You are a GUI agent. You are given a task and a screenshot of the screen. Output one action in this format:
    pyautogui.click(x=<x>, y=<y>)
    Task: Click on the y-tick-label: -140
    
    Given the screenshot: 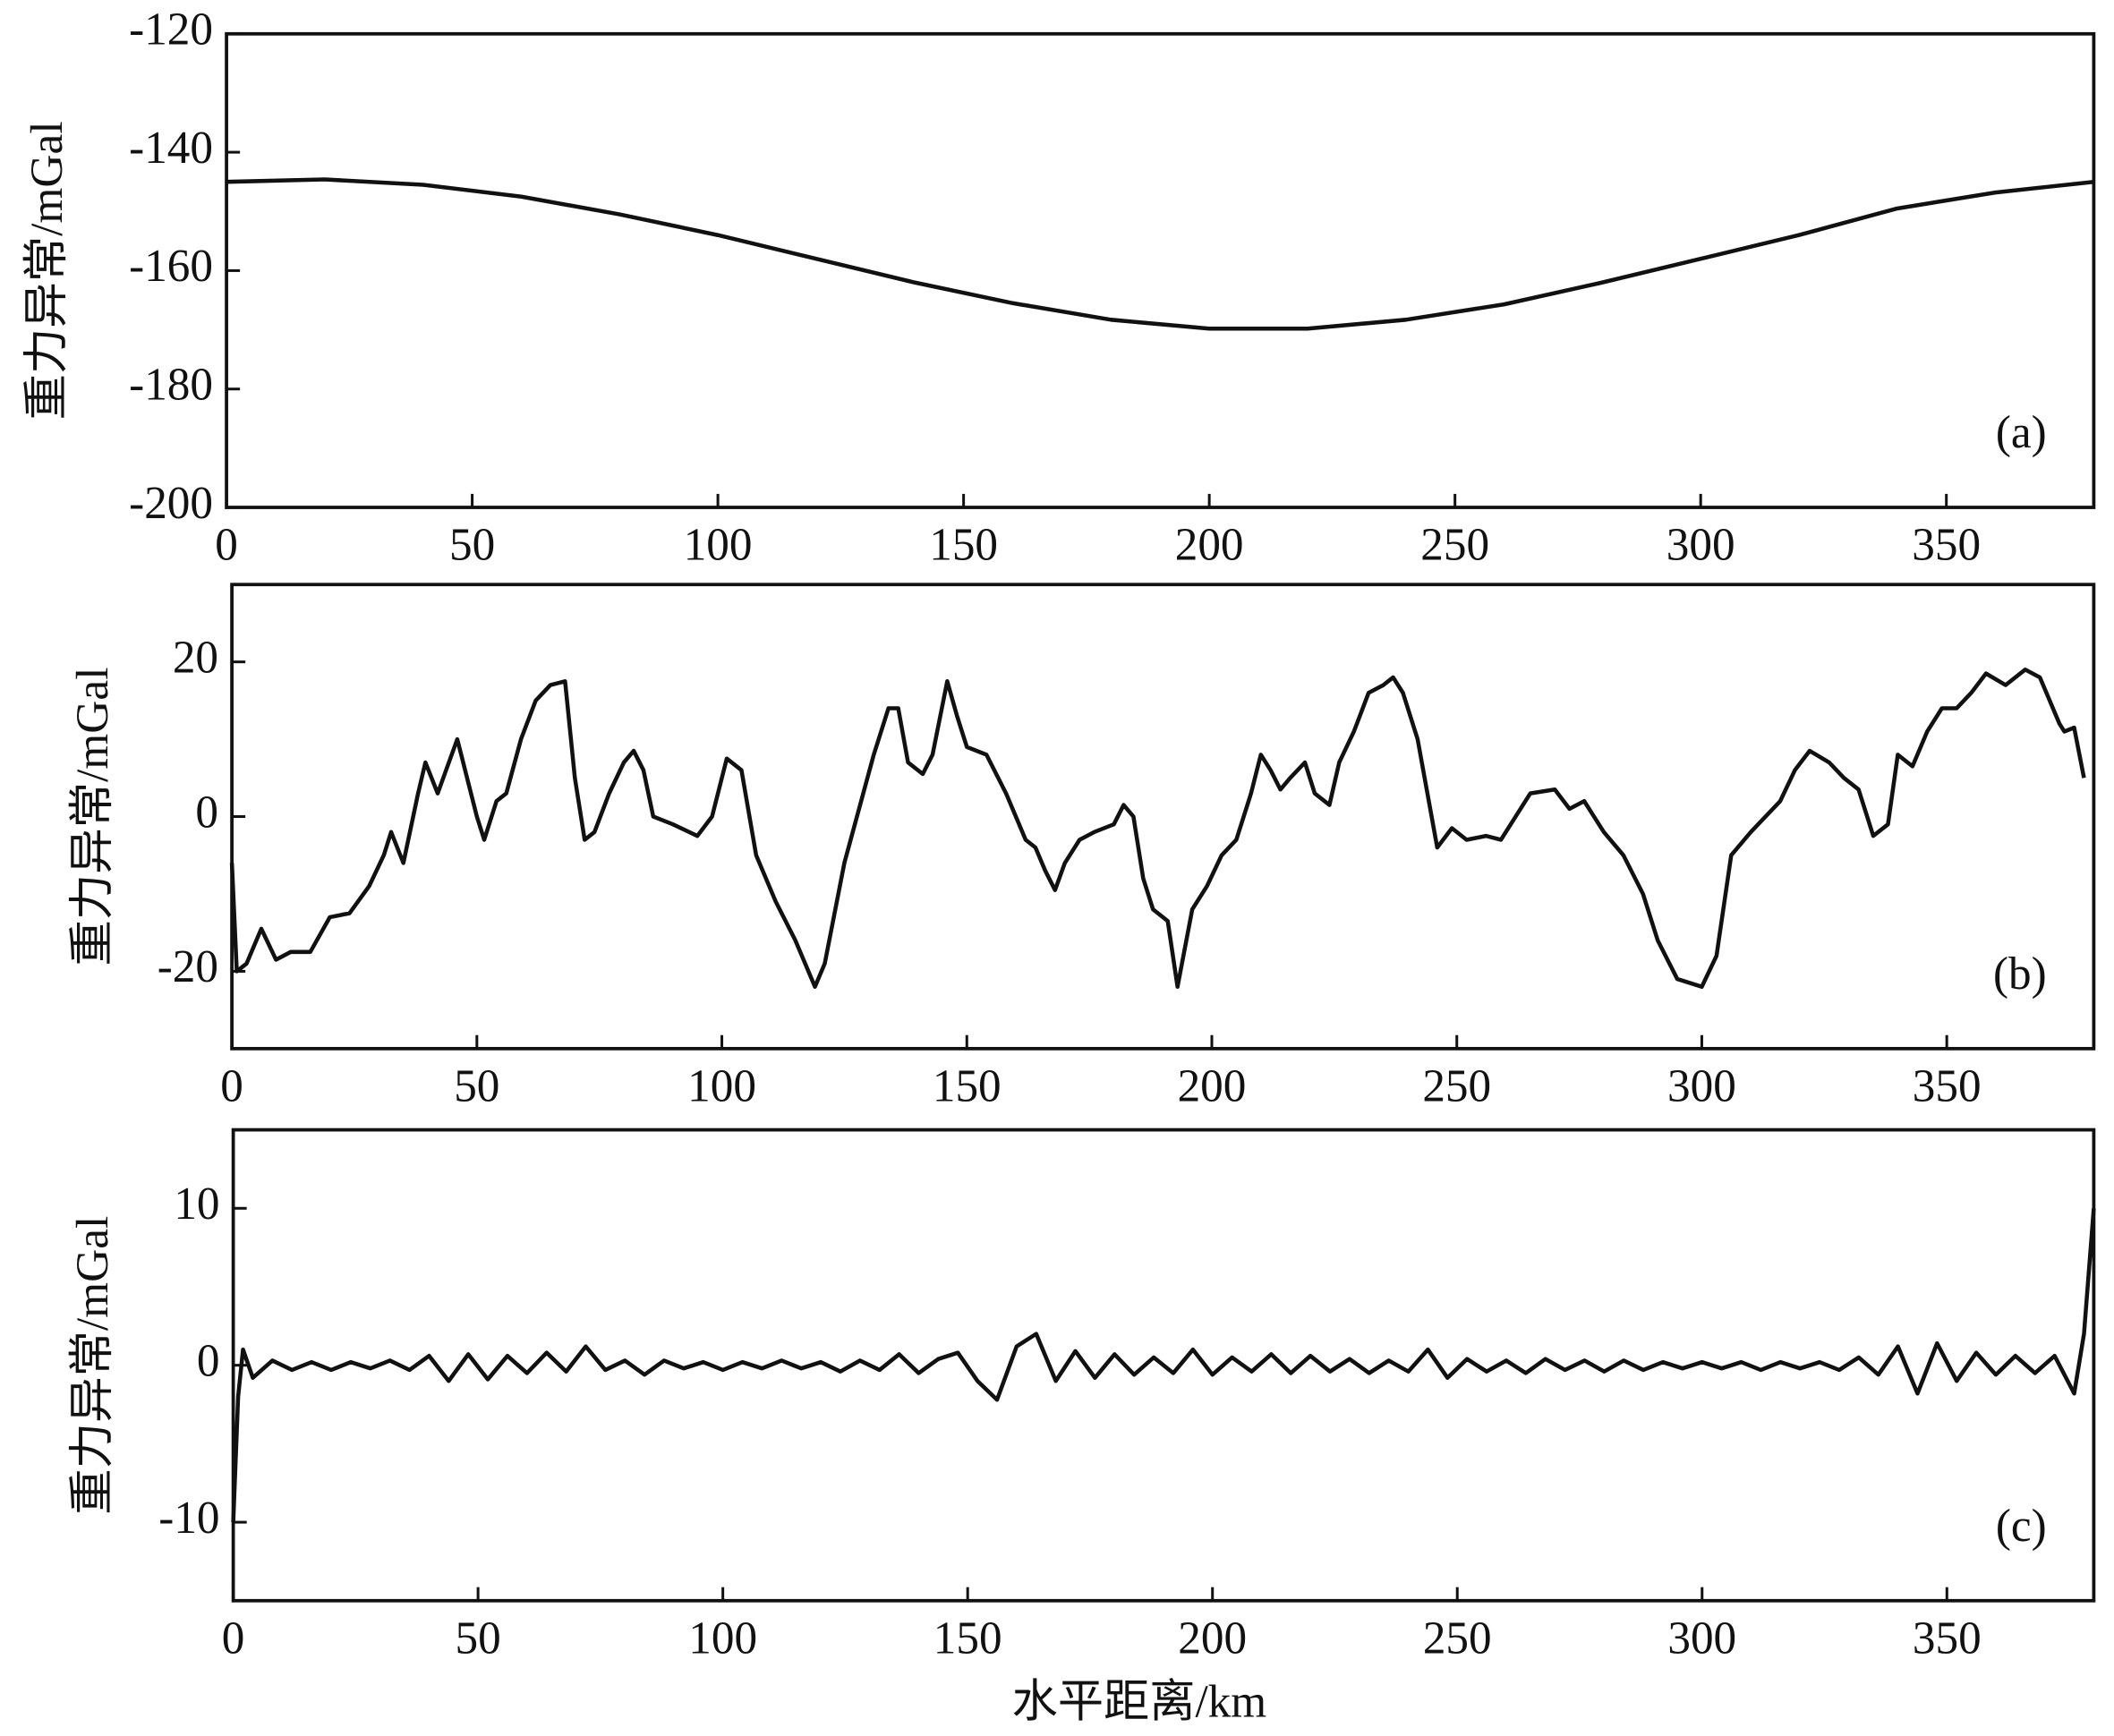 What is the action you would take?
    pyautogui.click(x=171, y=149)
    